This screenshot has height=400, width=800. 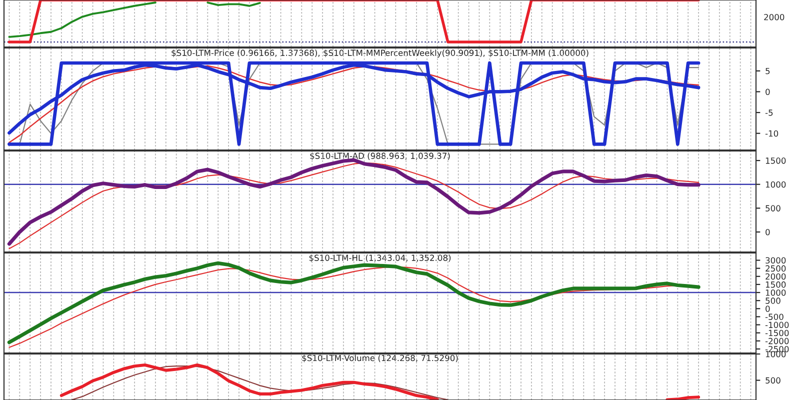 I want to click on chart-title: $S10-LTM-AD (988.963, 1,039.37), so click(x=380, y=156).